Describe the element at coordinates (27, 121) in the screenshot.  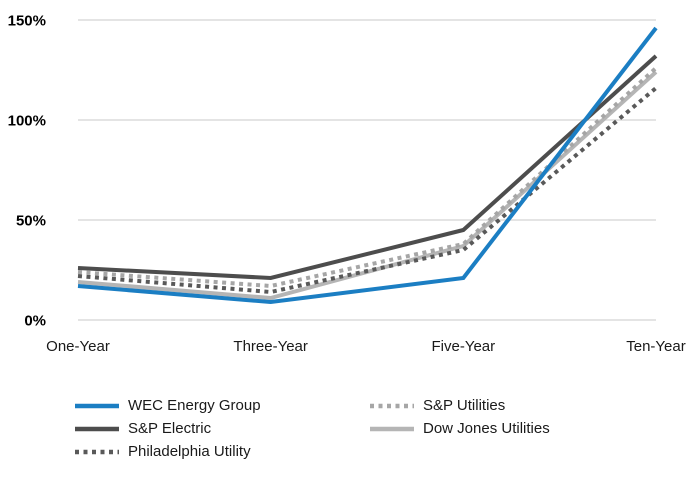
I see `y-tick-label: 100%` at that location.